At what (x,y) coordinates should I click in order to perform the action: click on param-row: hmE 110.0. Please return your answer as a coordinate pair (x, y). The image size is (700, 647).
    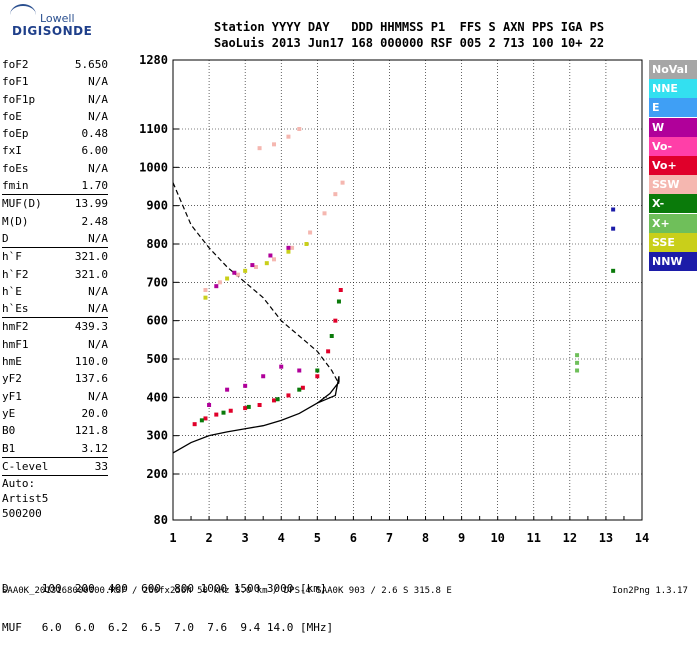
    Looking at the image, I should click on (55, 361).